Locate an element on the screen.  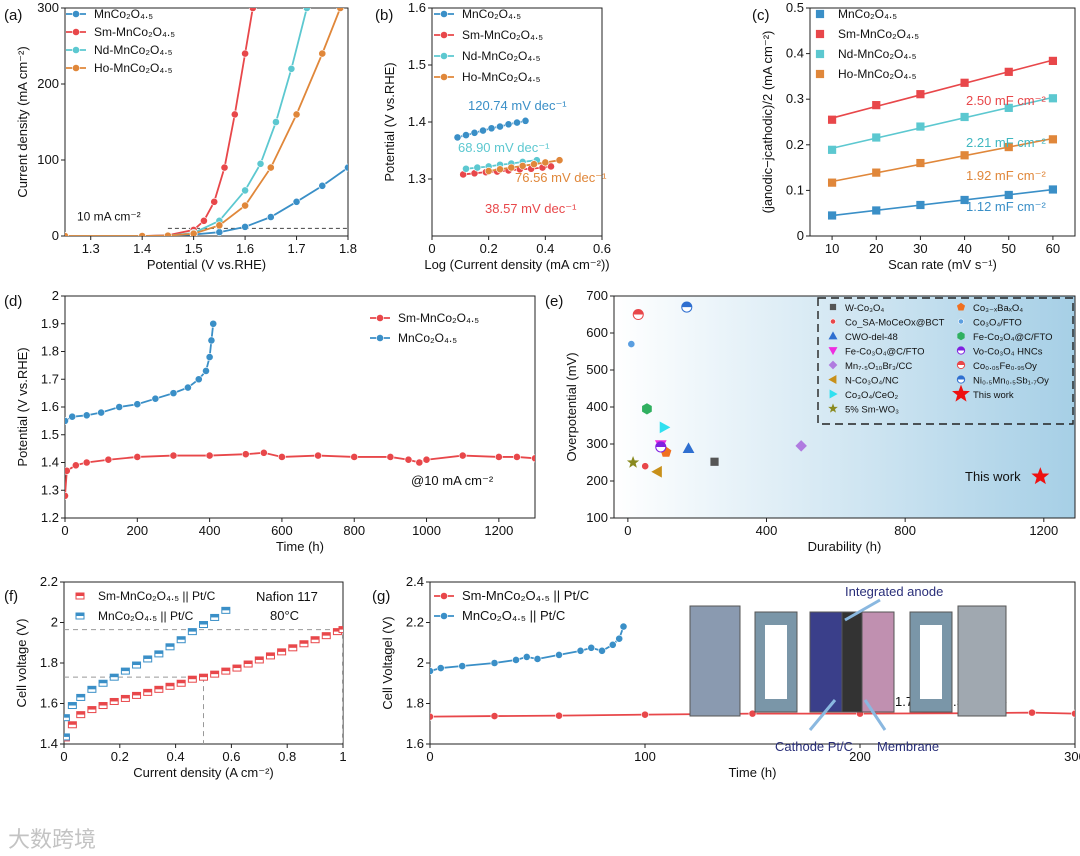
series-line is located at coordinates (203, 122).